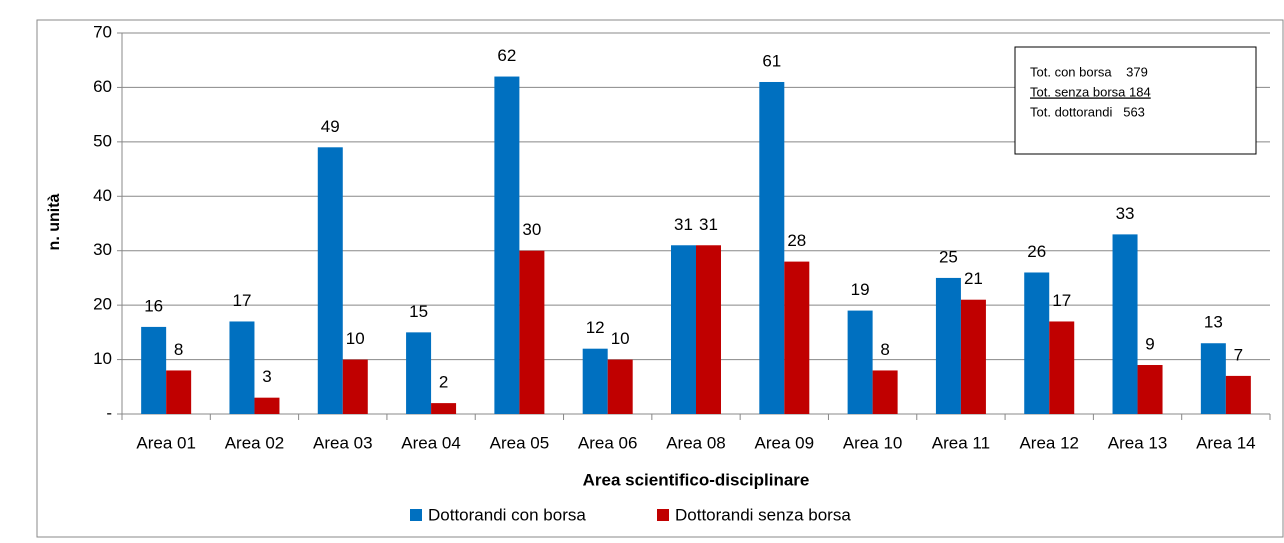  Describe the element at coordinates (531, 229) in the screenshot. I see `data-label: 30` at that location.